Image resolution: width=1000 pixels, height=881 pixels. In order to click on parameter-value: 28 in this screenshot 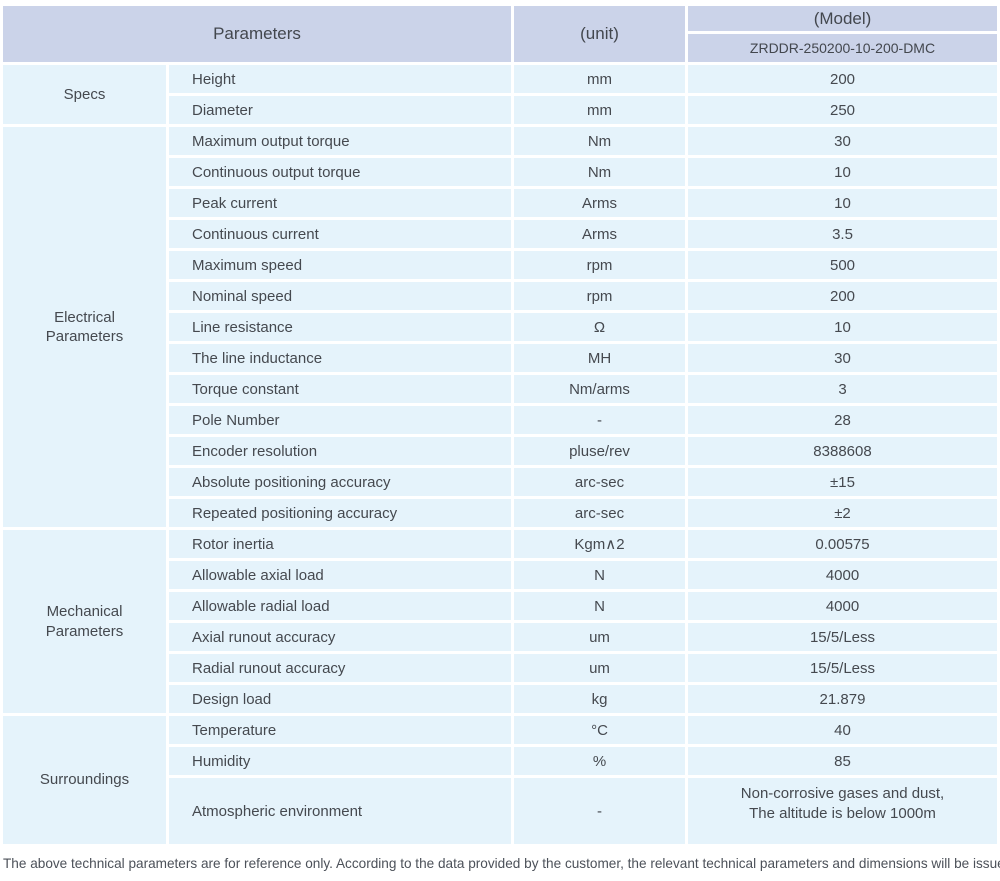, I will do `click(842, 420)`.